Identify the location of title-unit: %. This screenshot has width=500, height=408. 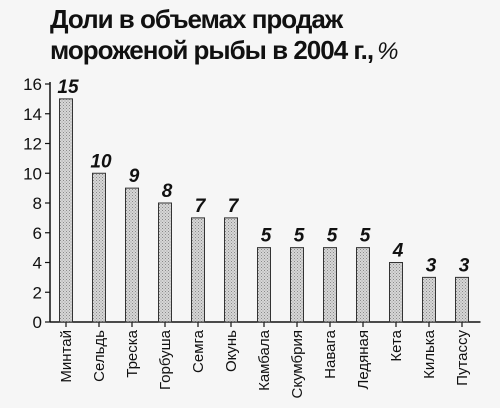
(387, 51).